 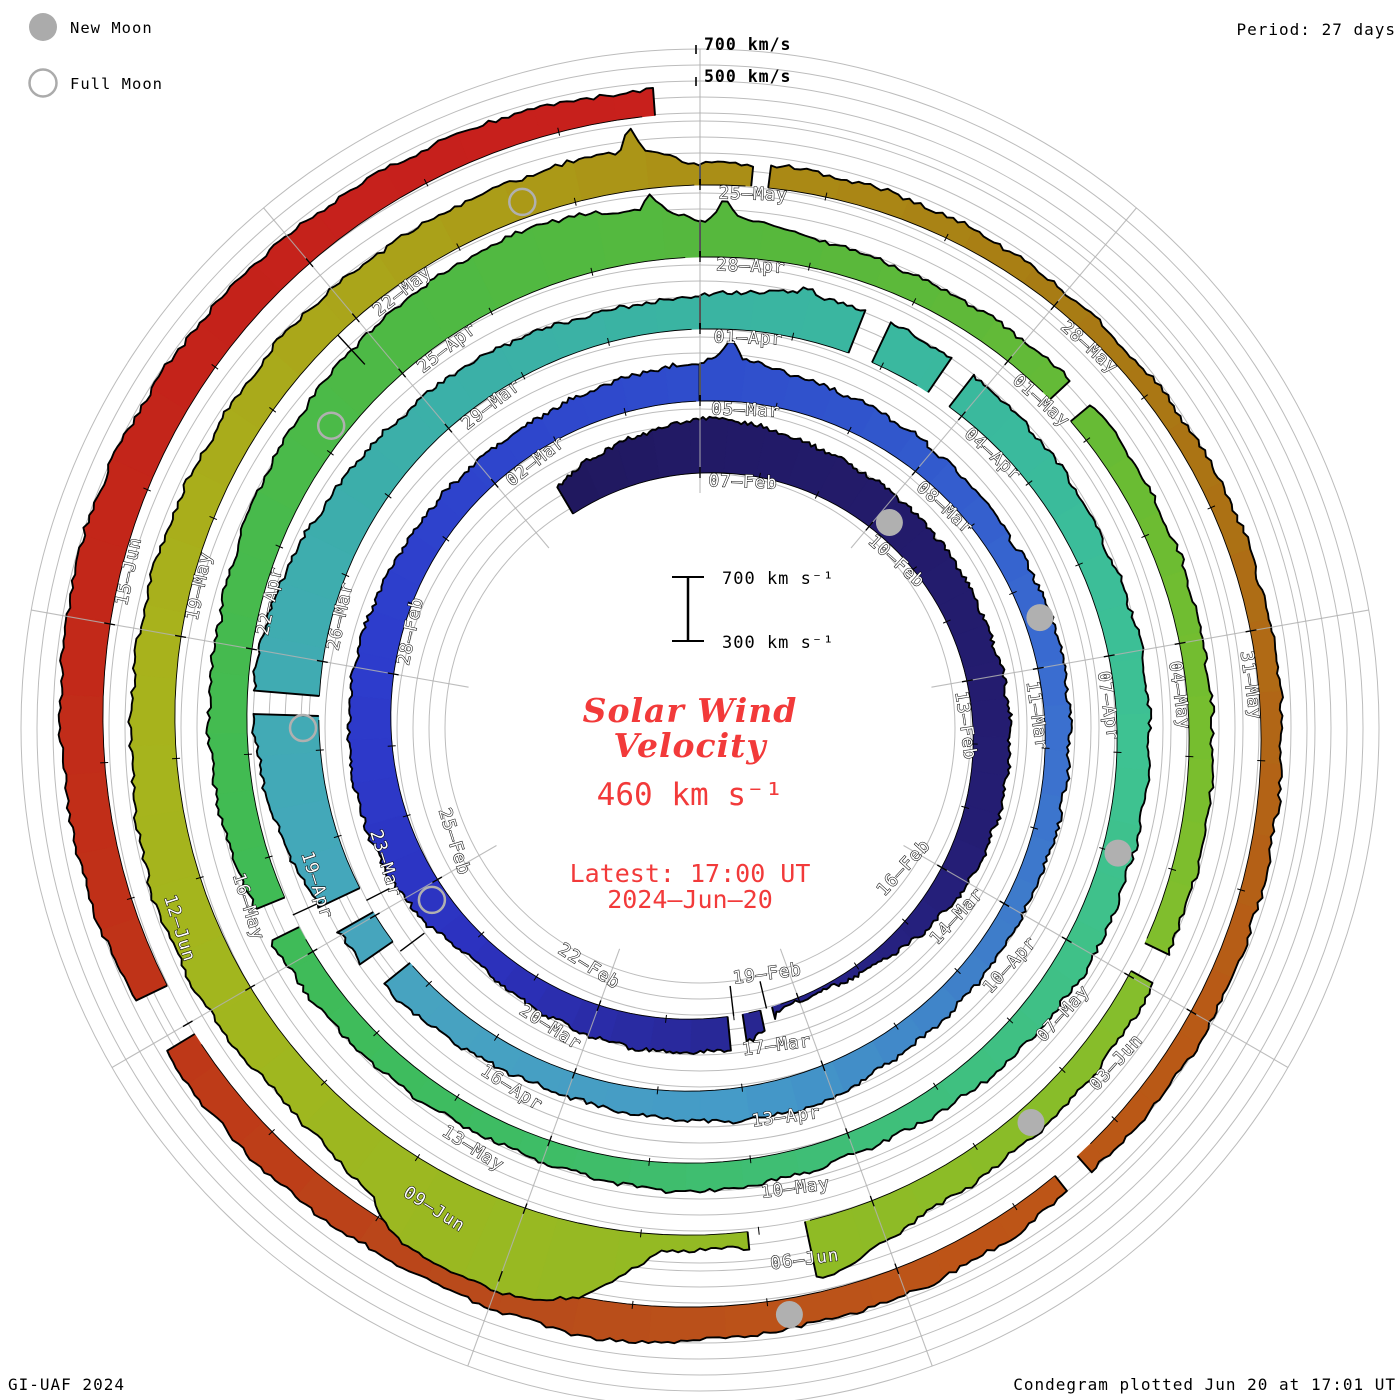 What do you see at coordinates (111, 28) in the screenshot?
I see `legend-new-moon-label: New Moon` at bounding box center [111, 28].